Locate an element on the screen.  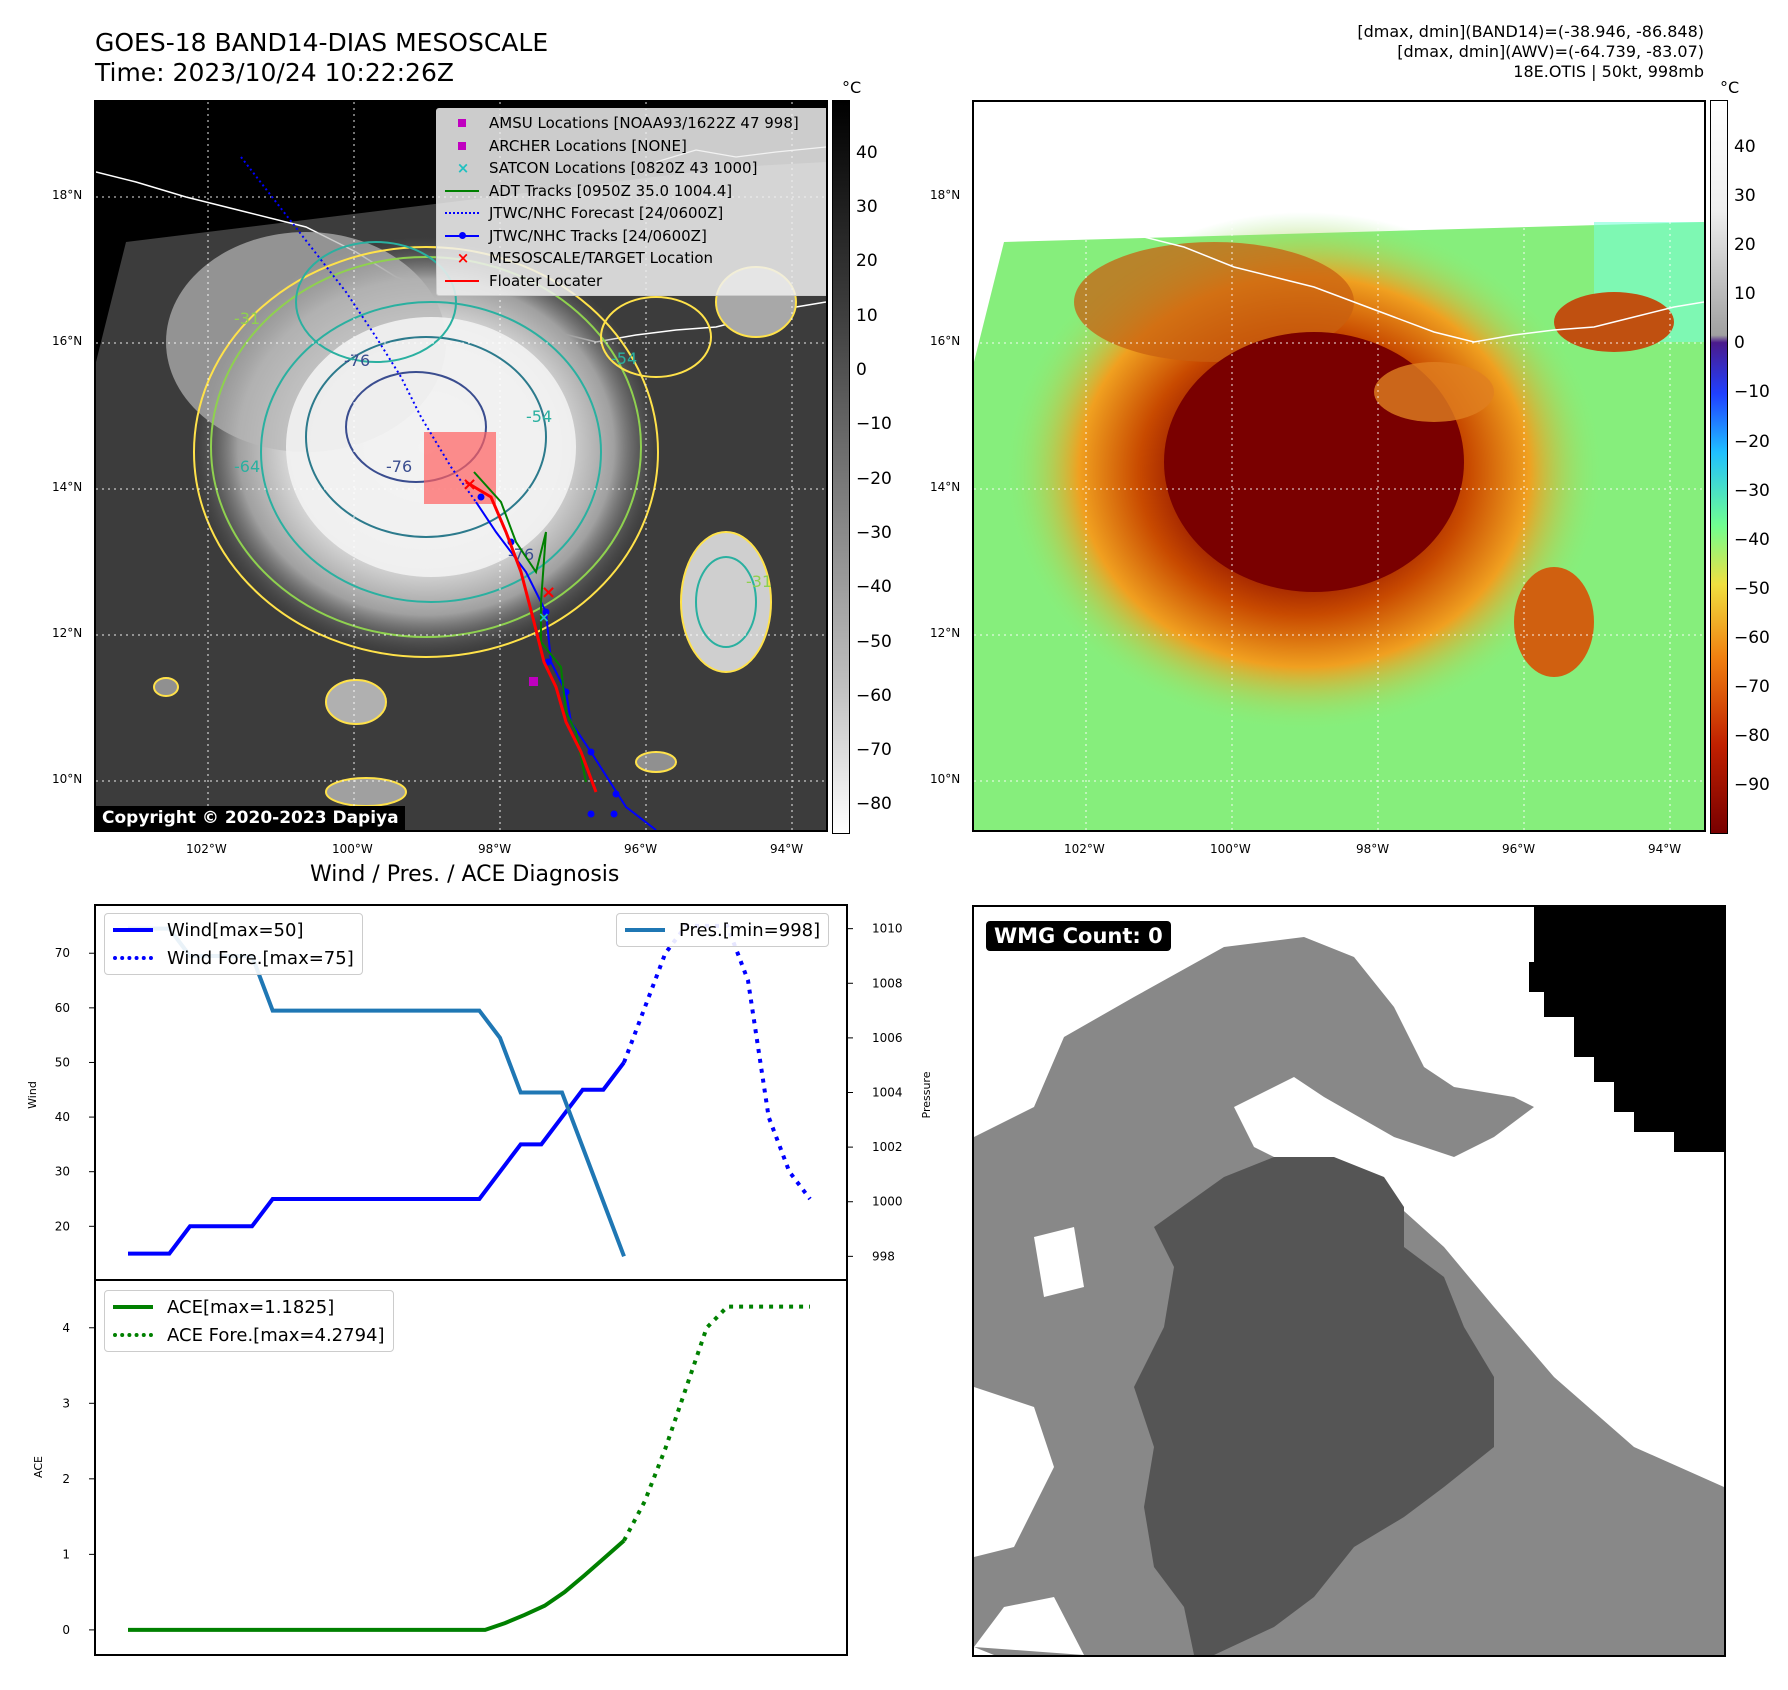
colorbar-tick-label: −80 is located at coordinates (874, 804).